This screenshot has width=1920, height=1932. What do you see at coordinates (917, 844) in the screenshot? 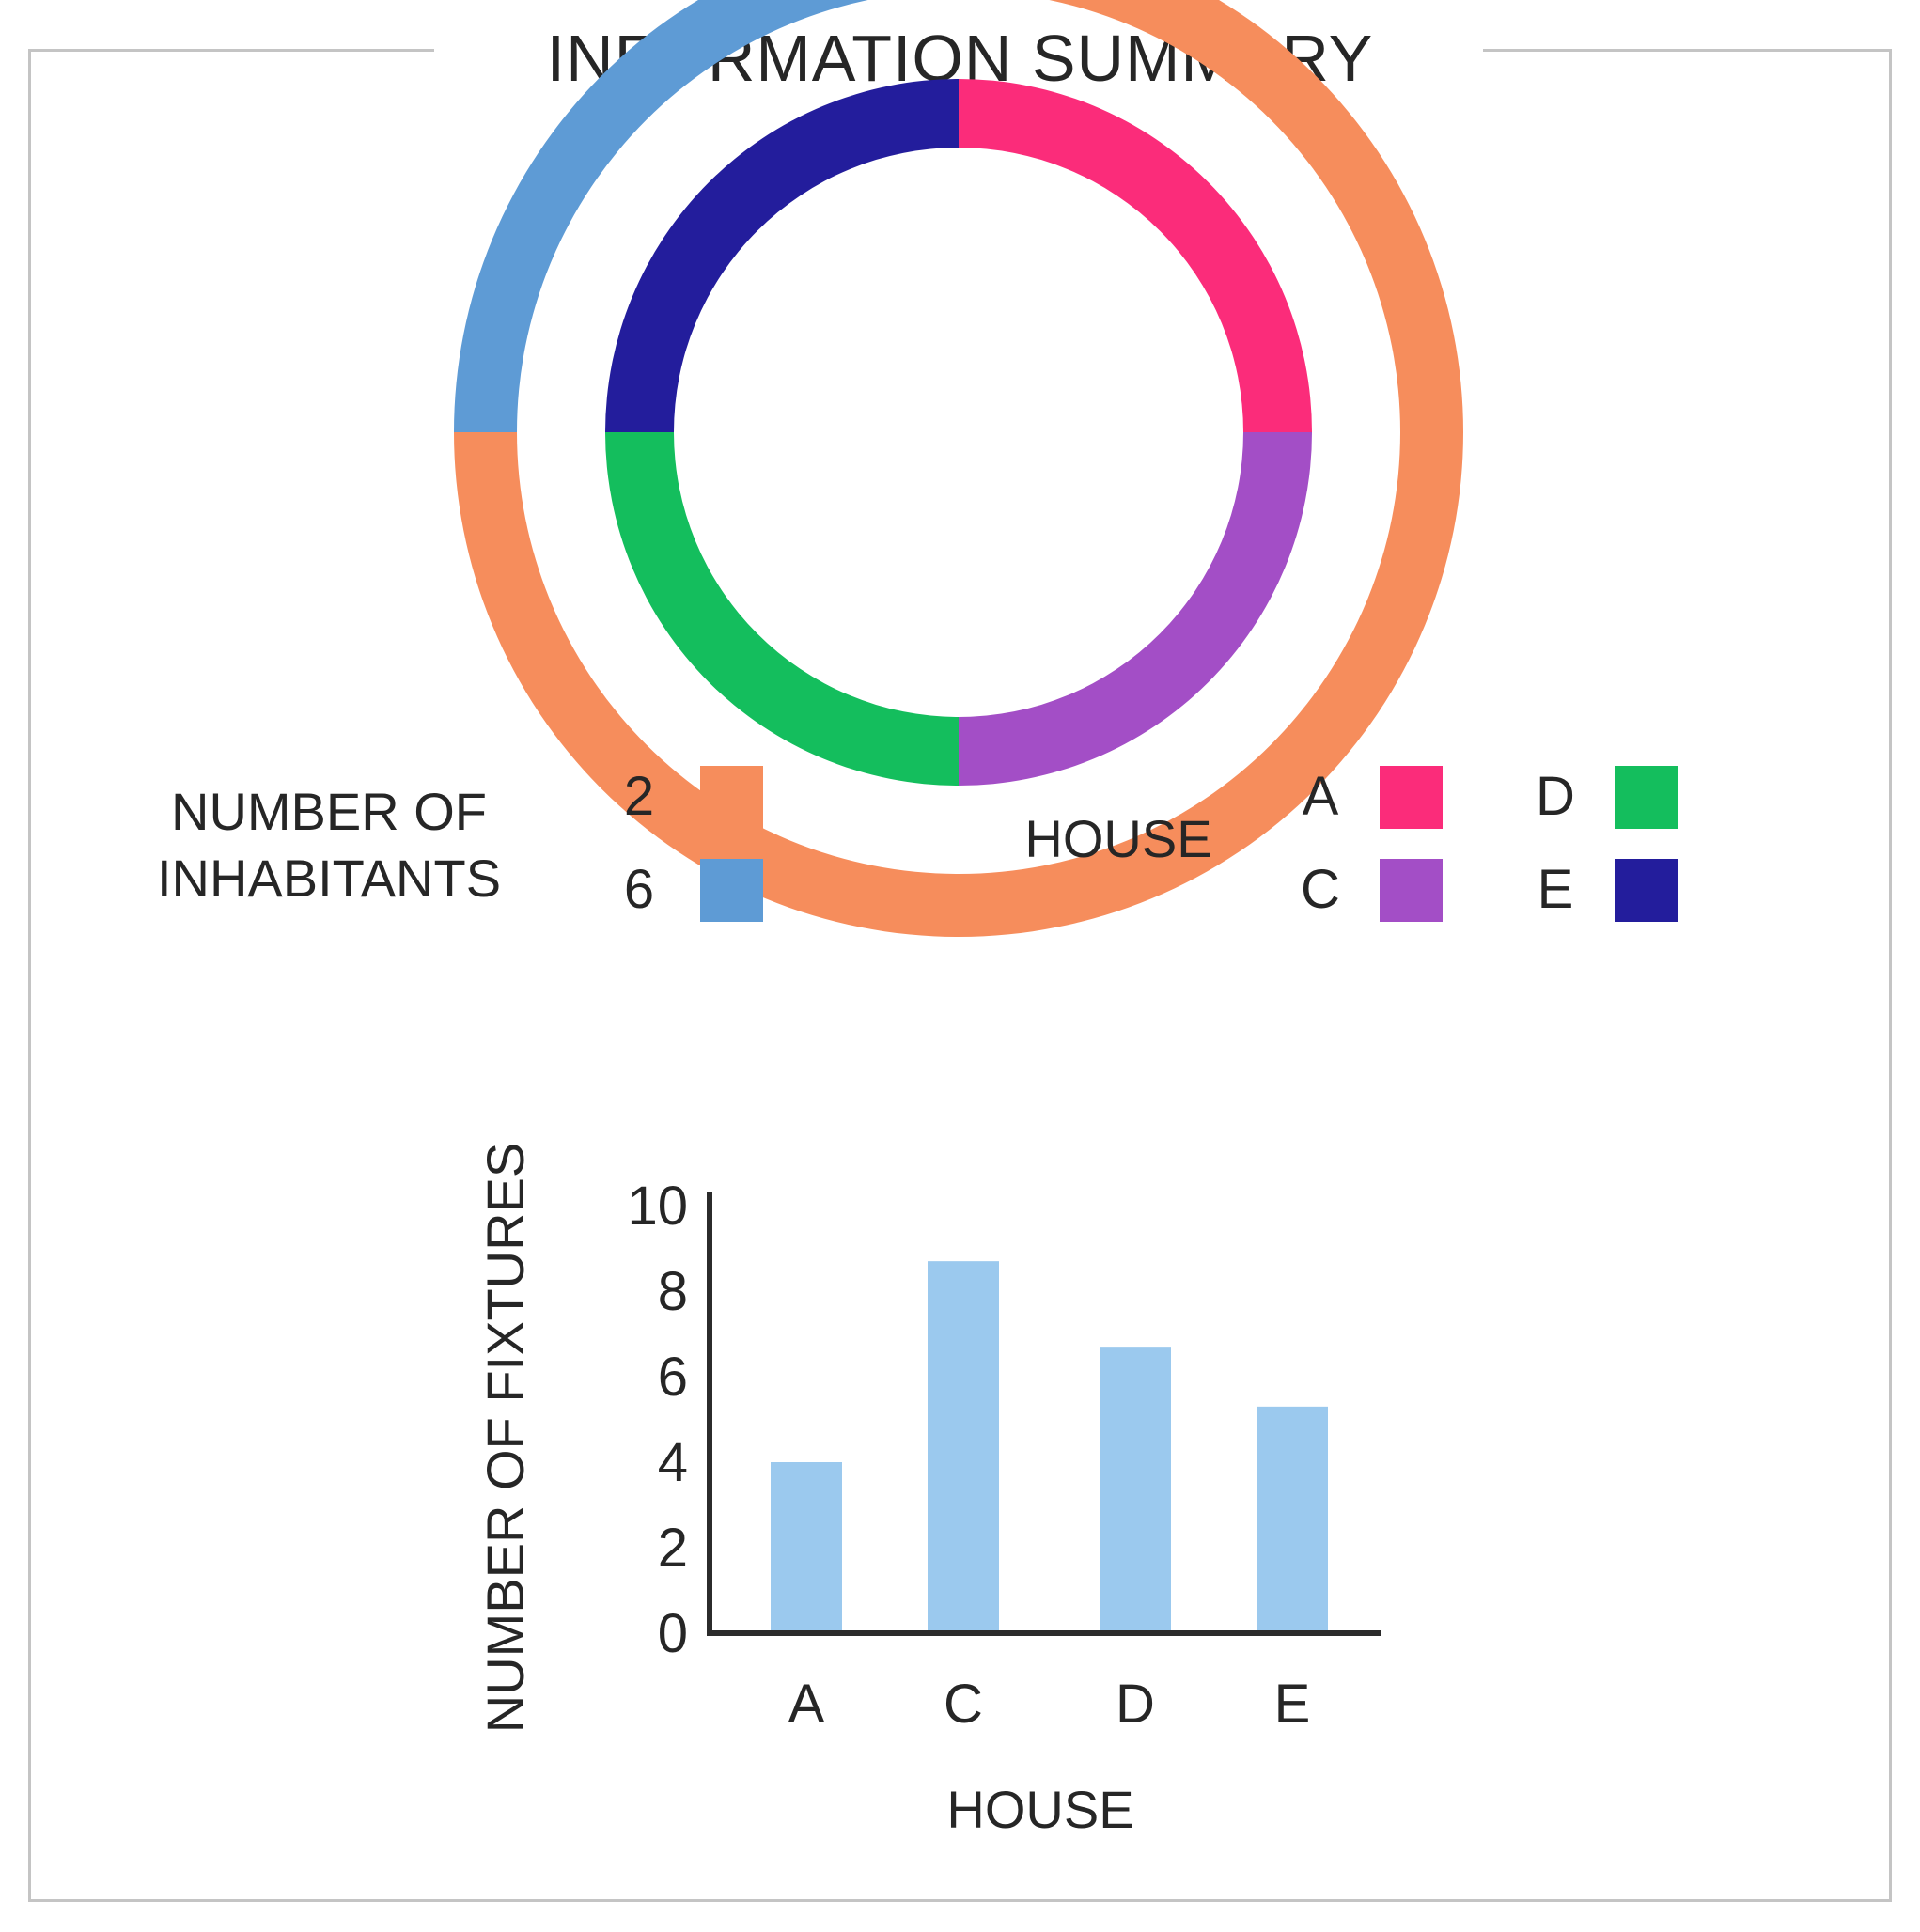
I see `donut-legend: NUMBER OF INHABITANTS 2 6 HOUSE AC DE` at bounding box center [917, 844].